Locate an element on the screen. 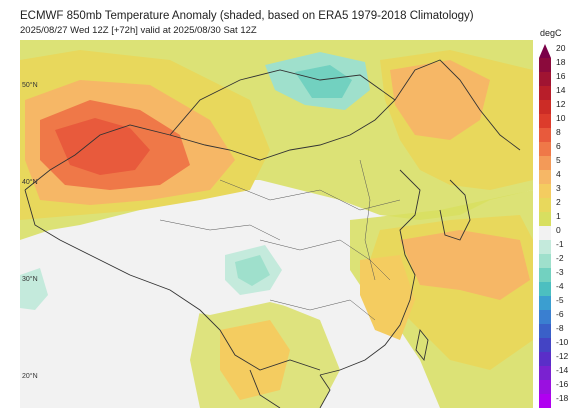  anomaly-area-plus4-northeast is located at coordinates (440, 100).